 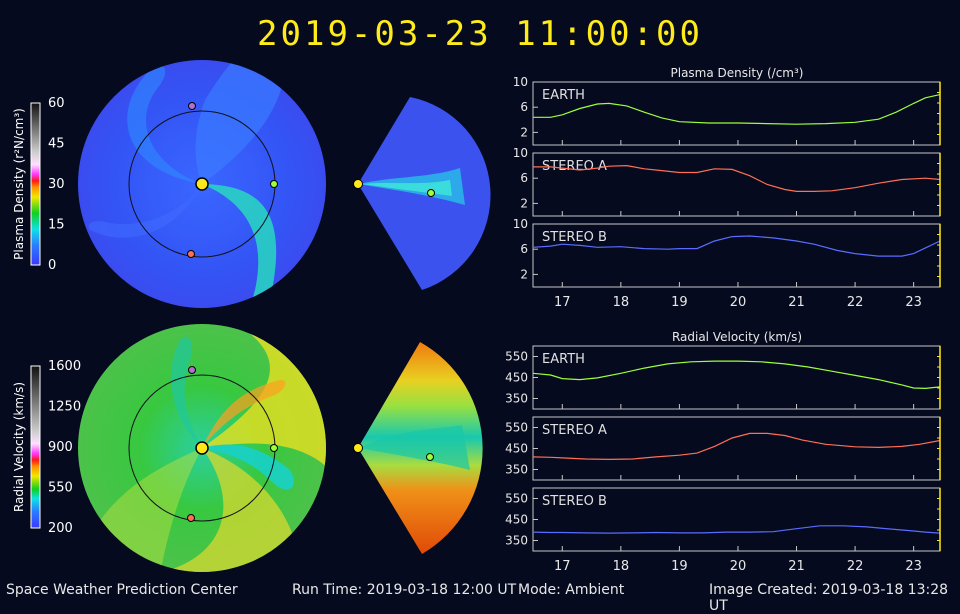 I want to click on density-x-tick-label: 22, so click(x=855, y=302).